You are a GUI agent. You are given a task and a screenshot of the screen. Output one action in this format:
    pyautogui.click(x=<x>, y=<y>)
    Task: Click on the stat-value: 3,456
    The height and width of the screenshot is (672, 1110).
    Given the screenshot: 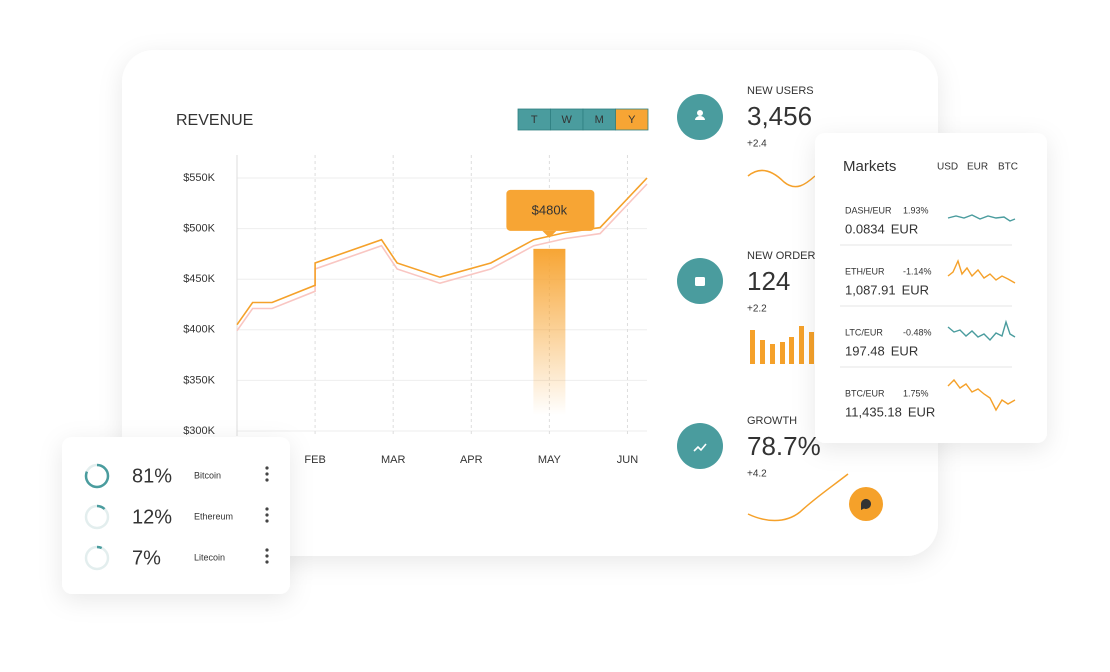 What is the action you would take?
    pyautogui.click(x=779, y=116)
    